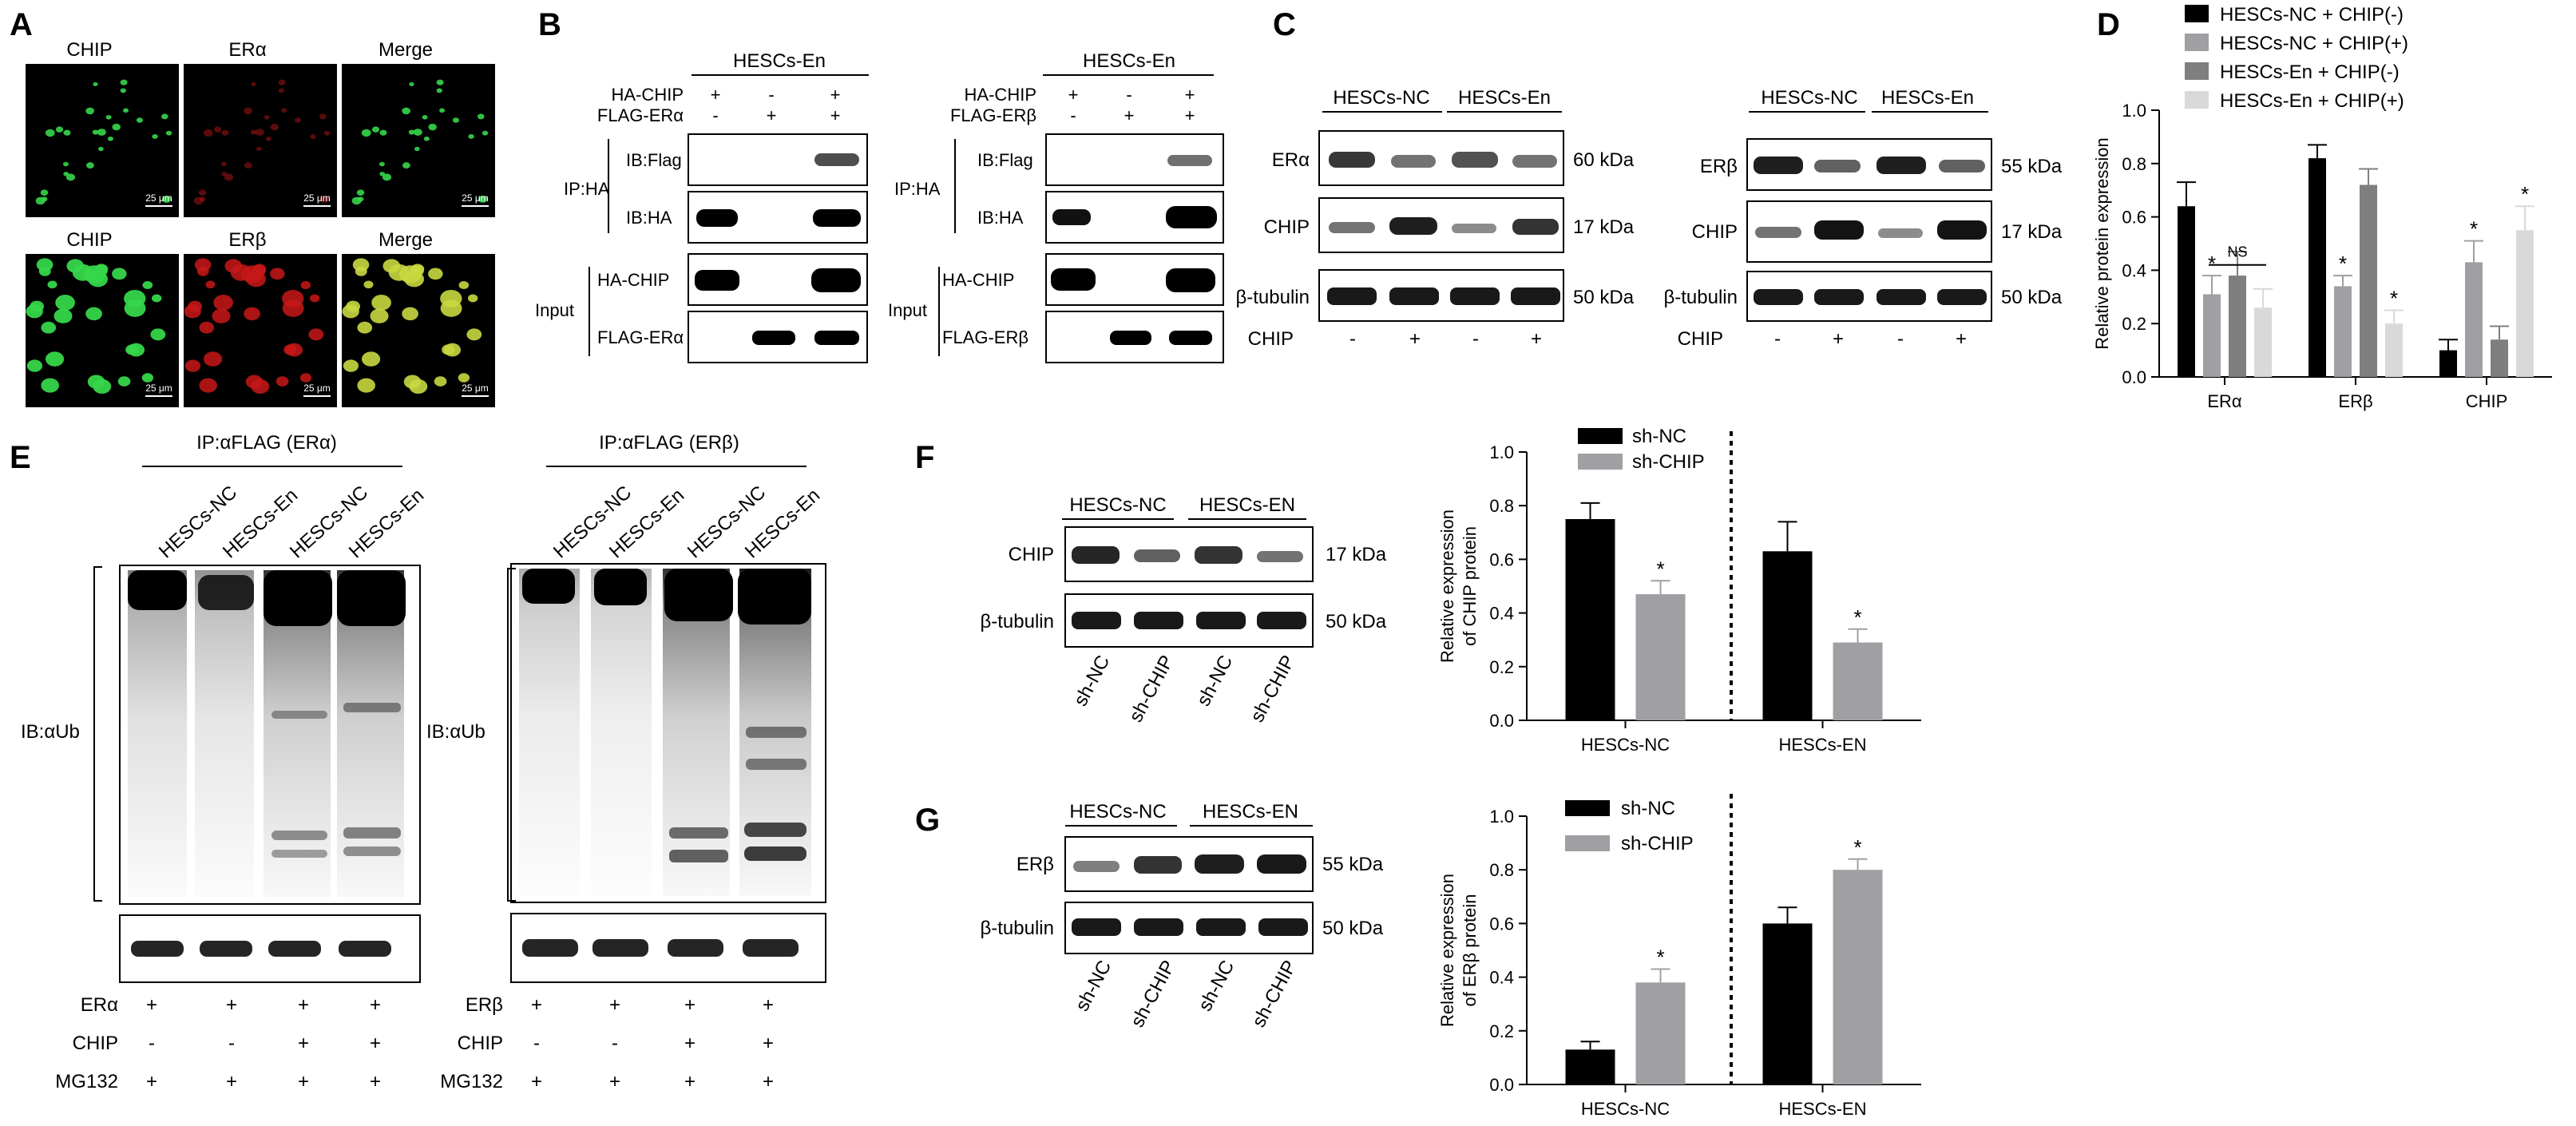 This screenshot has width=2576, height=1126. I want to click on a-image-era, so click(260, 140).